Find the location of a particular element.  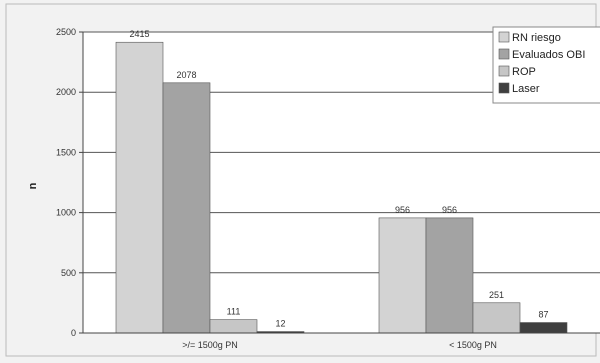

legend-box is located at coordinates (546, 65).